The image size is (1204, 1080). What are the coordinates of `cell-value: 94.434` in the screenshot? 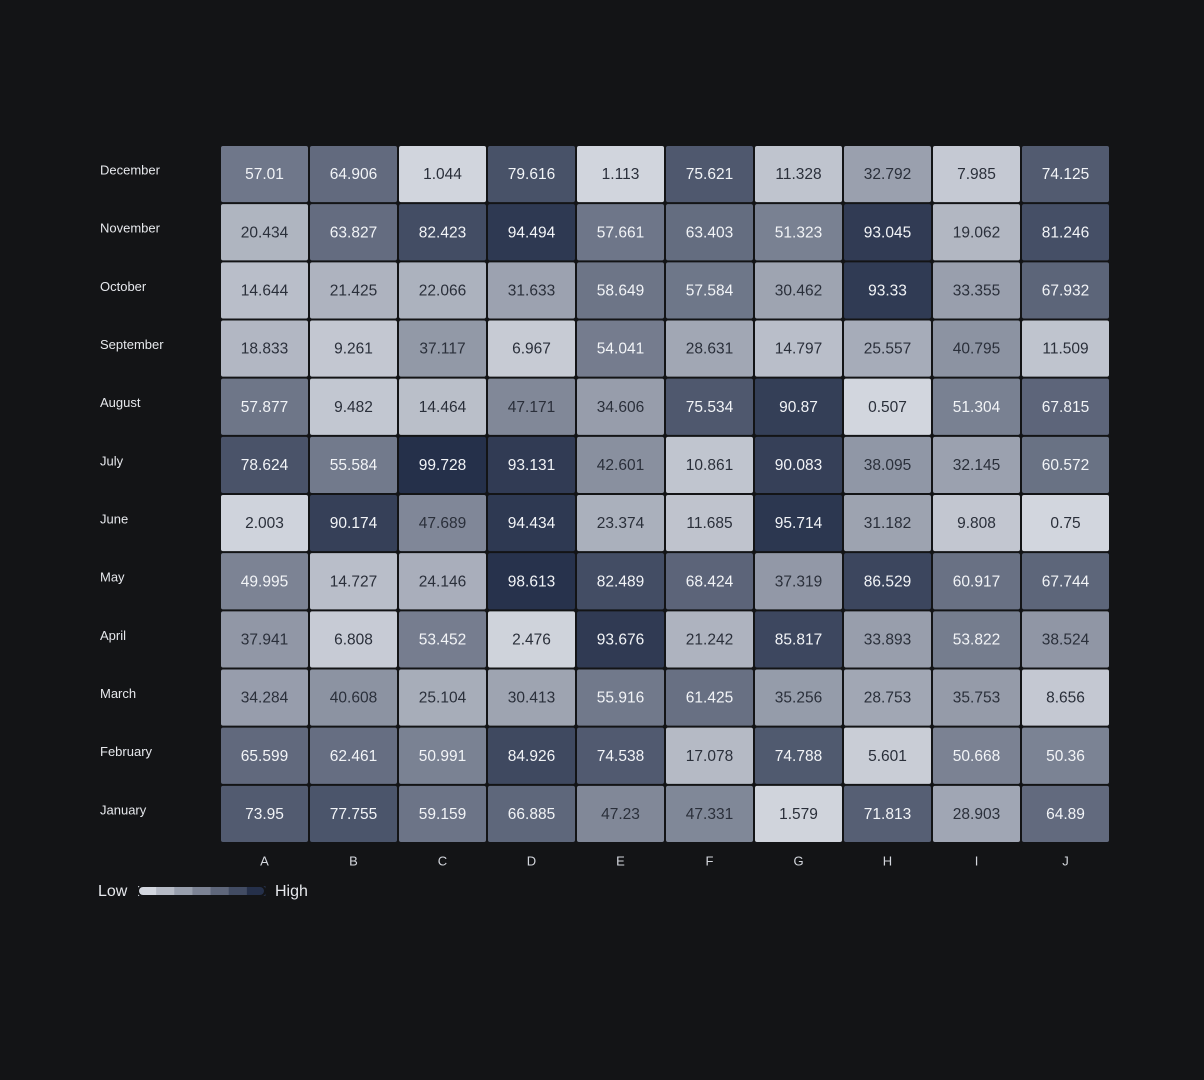 It's located at (532, 523).